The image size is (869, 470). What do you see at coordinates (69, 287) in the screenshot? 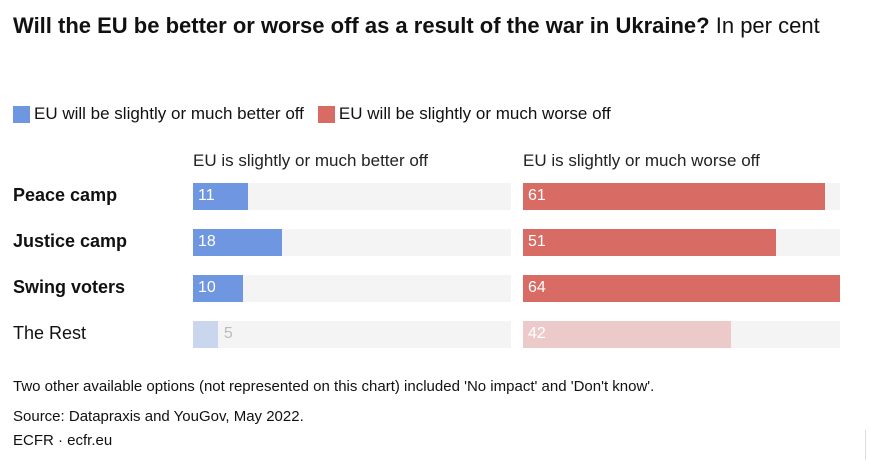
I see `category-label: Swing voters` at bounding box center [69, 287].